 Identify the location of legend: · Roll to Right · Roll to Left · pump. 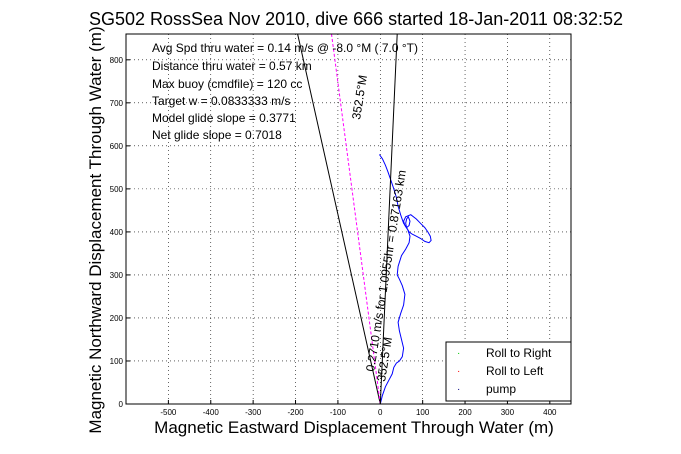
(508, 371).